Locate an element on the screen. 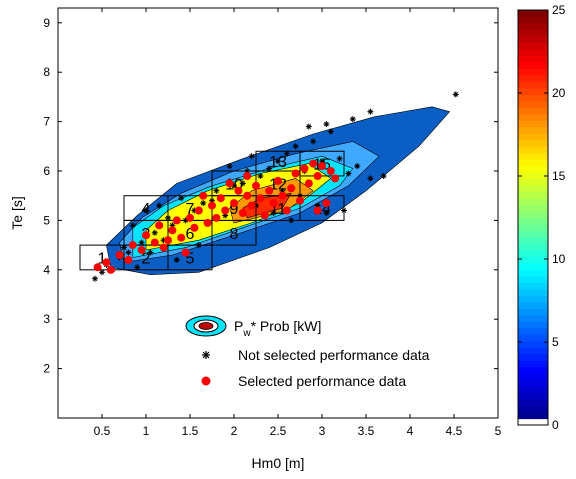  legend-contour-label-rest: * Prob [kW] is located at coordinates (286, 326).